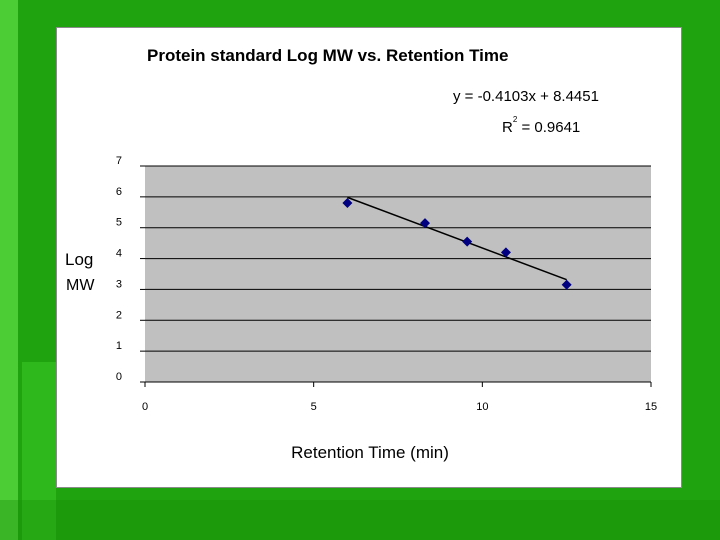  I want to click on trendline, so click(457, 238).